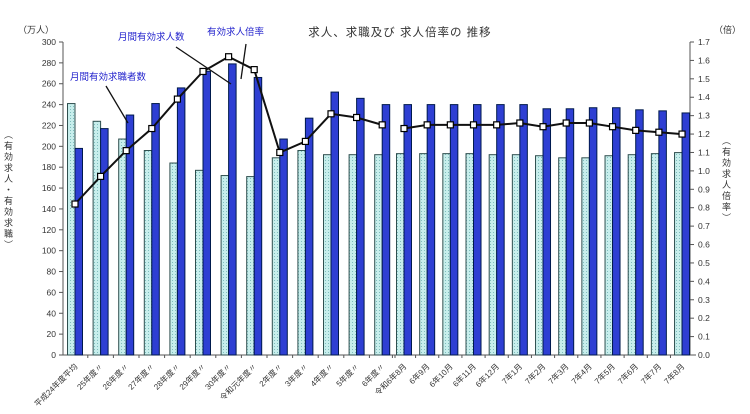 Image resolution: width=750 pixels, height=414 pixels. Describe the element at coordinates (53, 355) in the screenshot. I see `left-axis-tick-label: 0` at that location.